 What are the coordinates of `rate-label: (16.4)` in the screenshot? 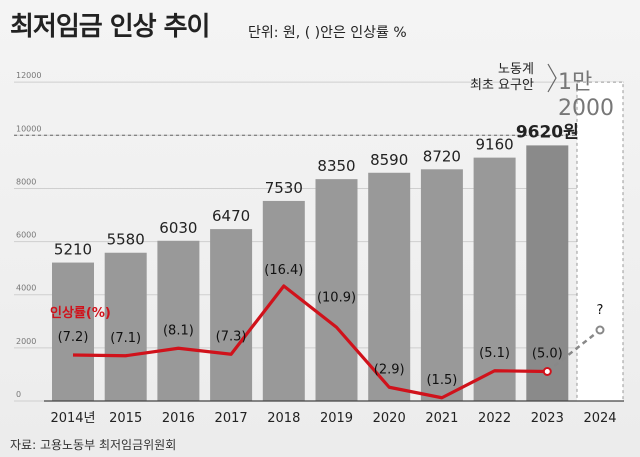 It's located at (283, 270).